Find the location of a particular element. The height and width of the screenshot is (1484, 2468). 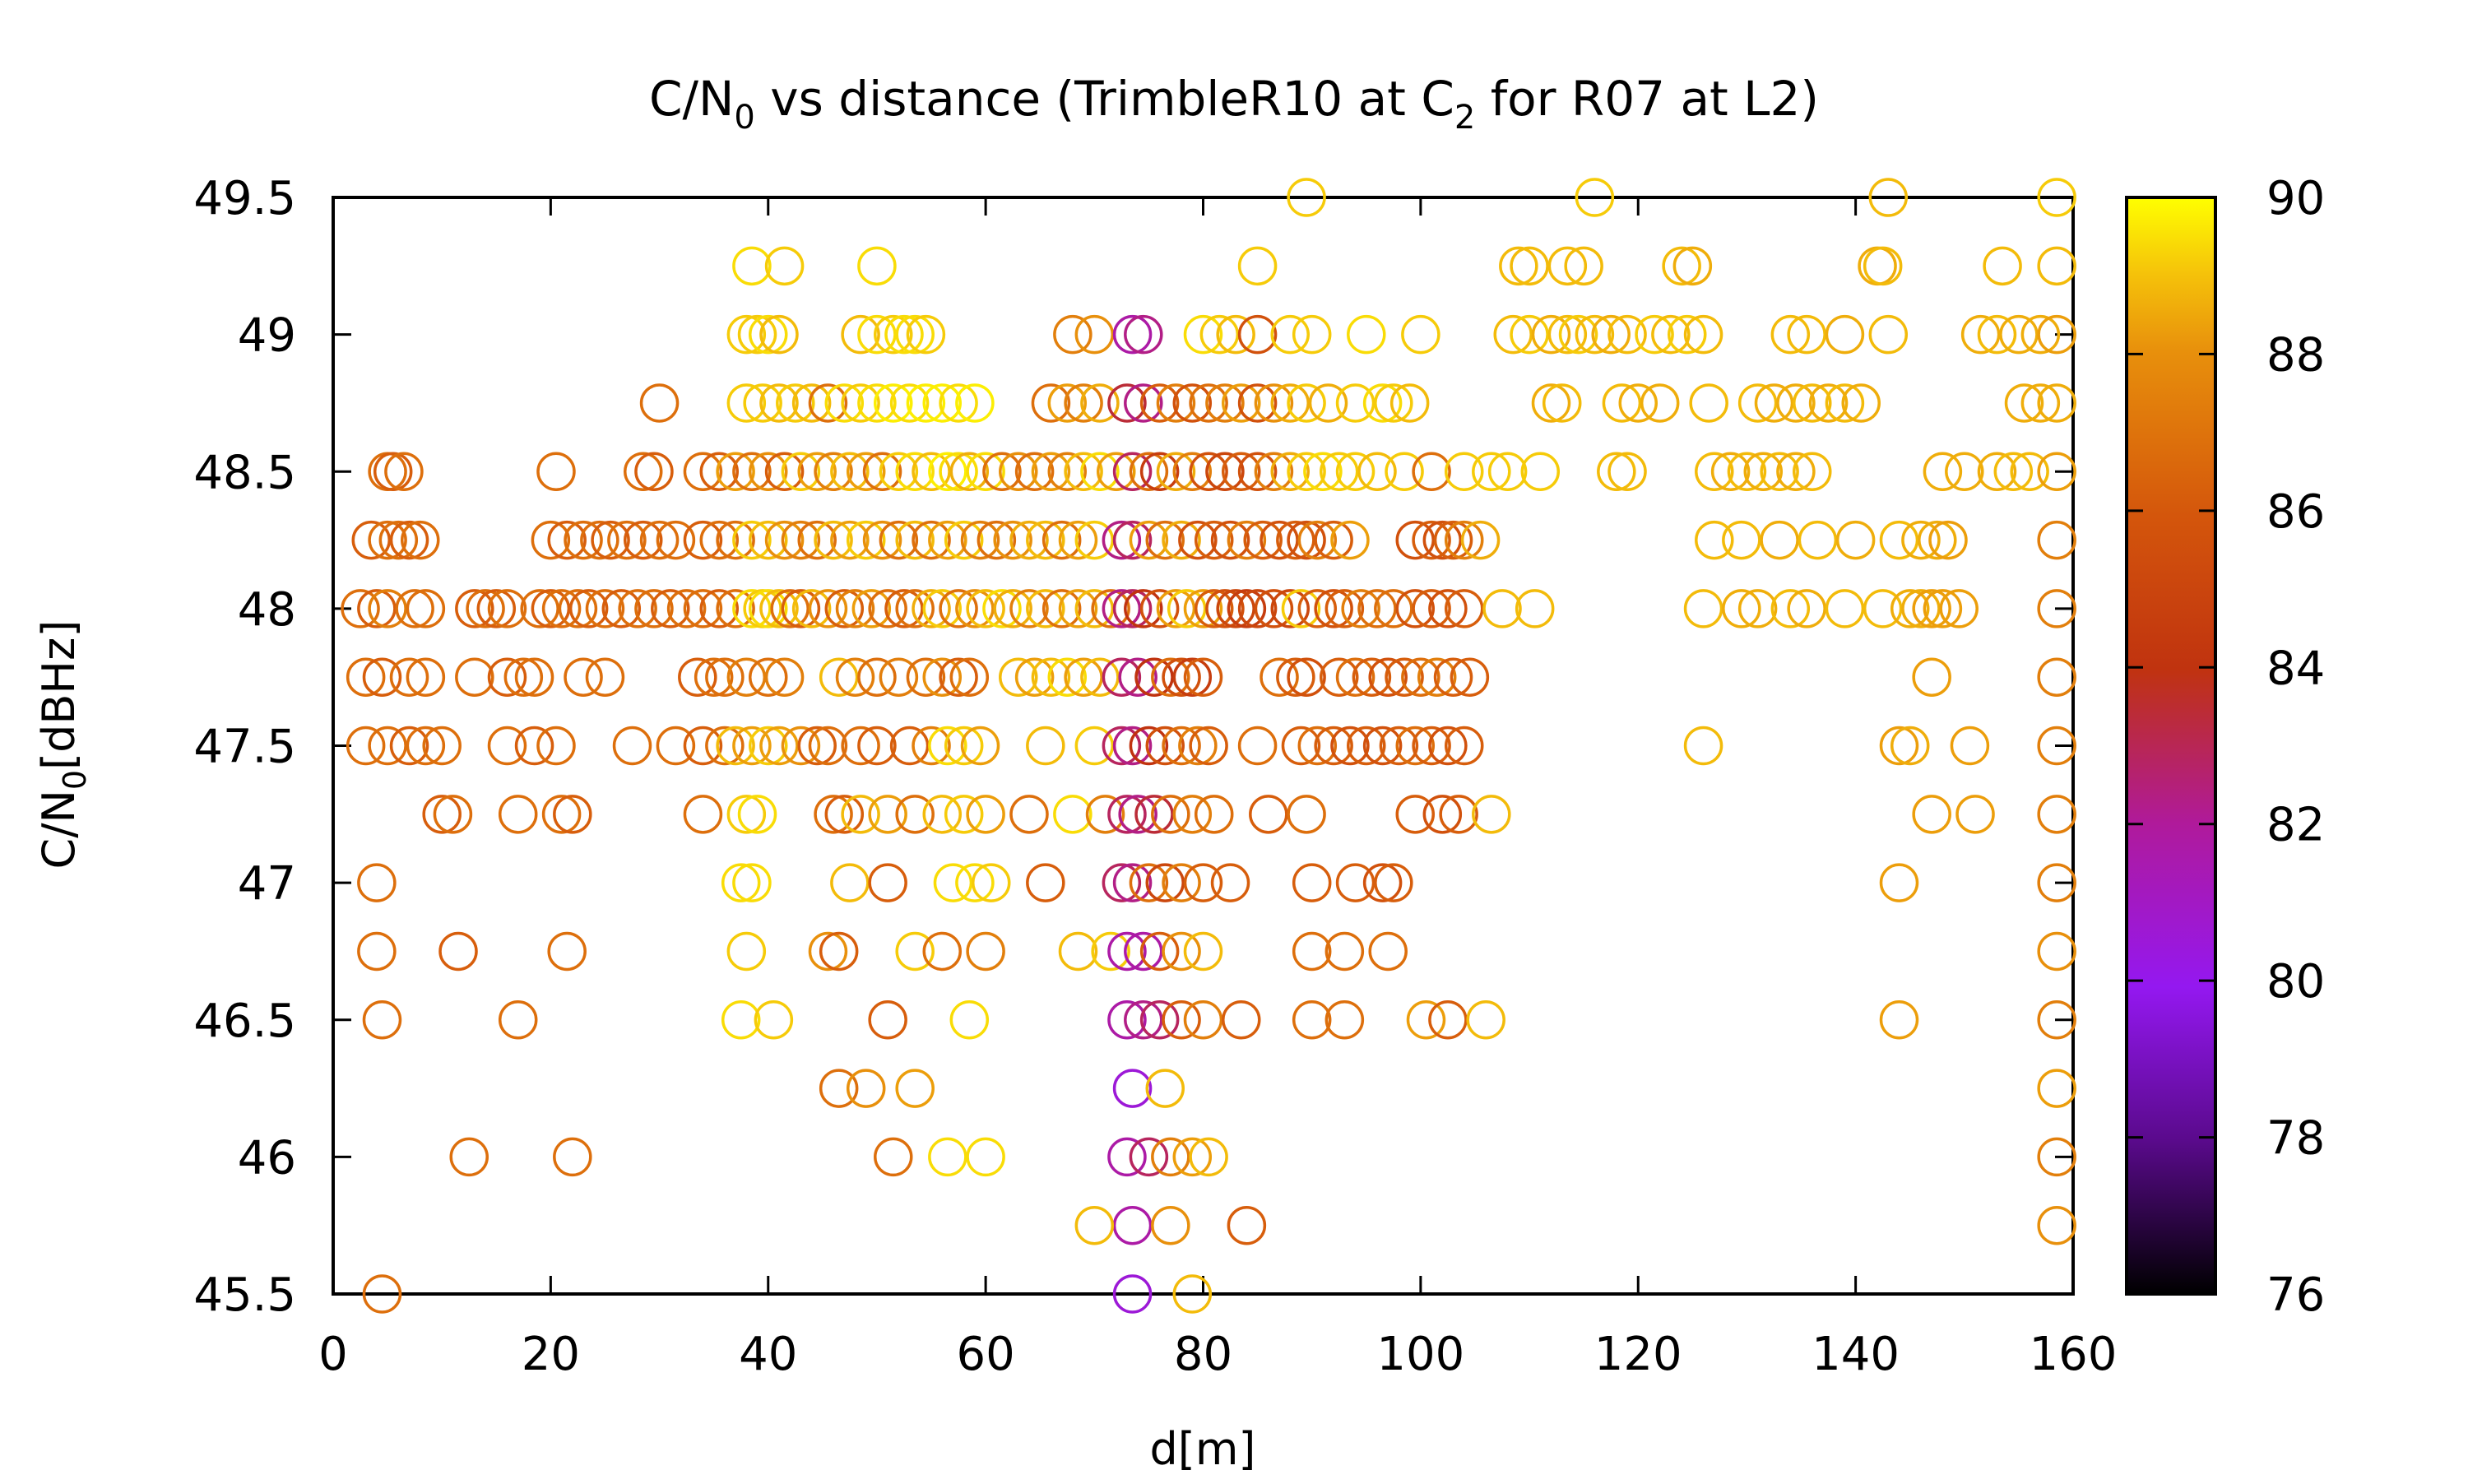

y-tick-label: 48 is located at coordinates (267, 610).